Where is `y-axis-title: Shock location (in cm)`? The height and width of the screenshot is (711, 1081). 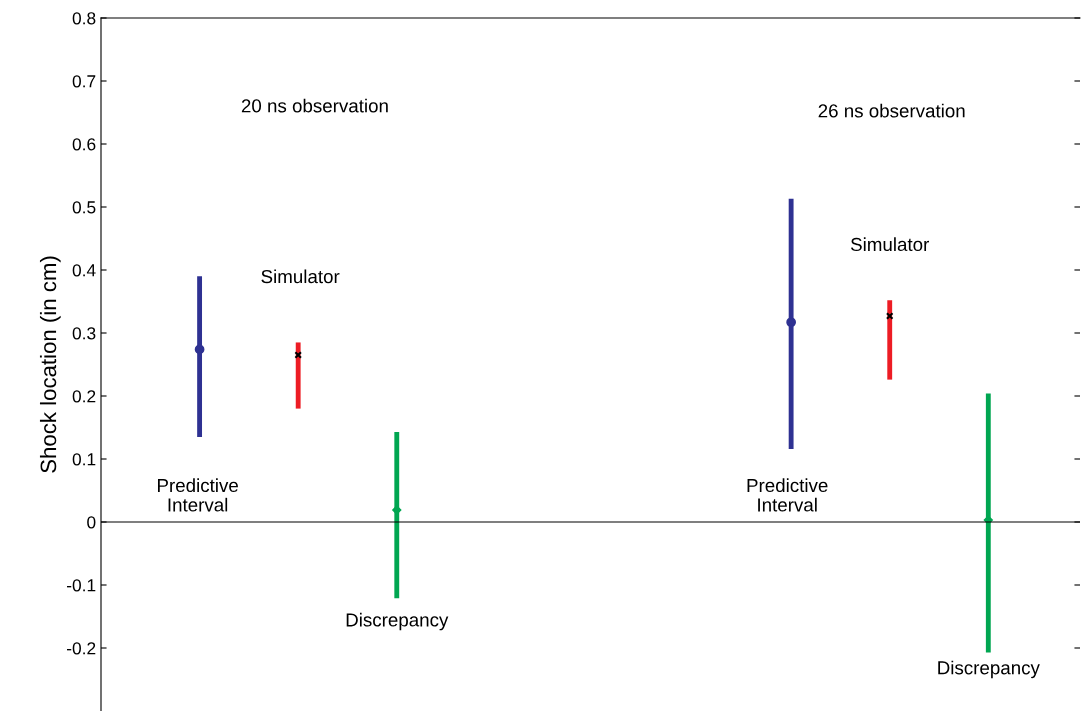 y-axis-title: Shock location (in cm) is located at coordinates (50, 364).